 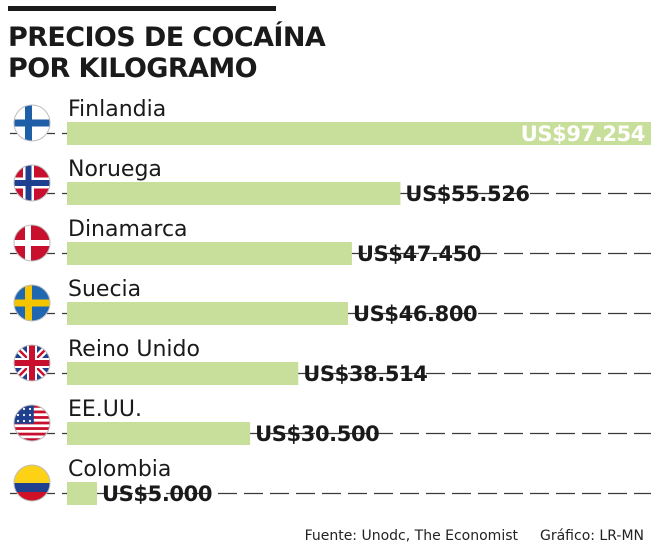 I want to click on title-line-1: PRECIOS DE COCAÍNA, so click(x=167, y=37).